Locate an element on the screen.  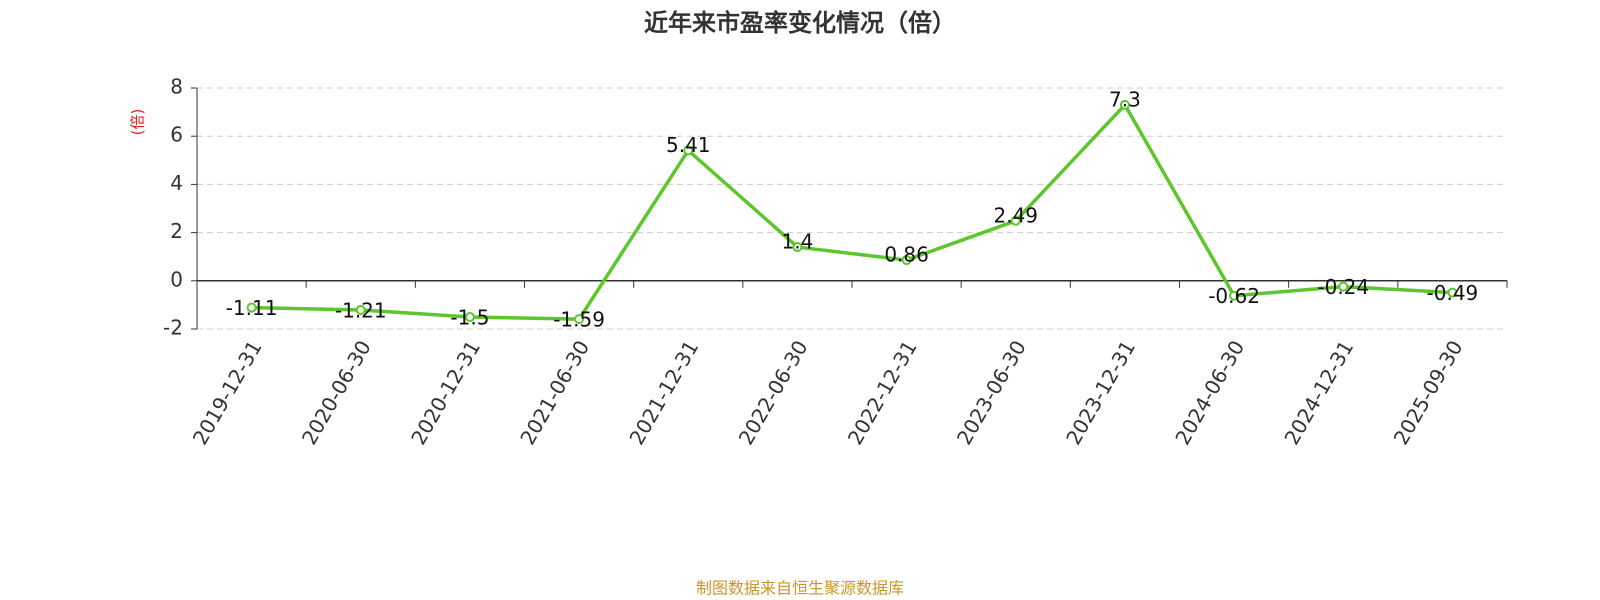
x-tick-label: 2022-06-30 is located at coordinates (773, 392).